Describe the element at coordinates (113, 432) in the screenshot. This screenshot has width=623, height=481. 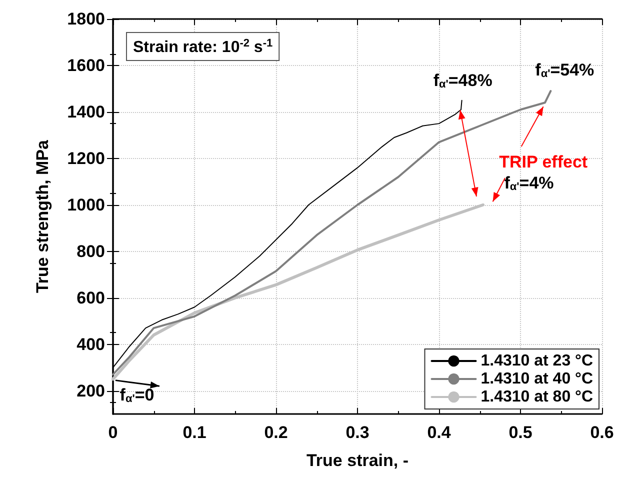
I see `x-tick-label: 0` at that location.